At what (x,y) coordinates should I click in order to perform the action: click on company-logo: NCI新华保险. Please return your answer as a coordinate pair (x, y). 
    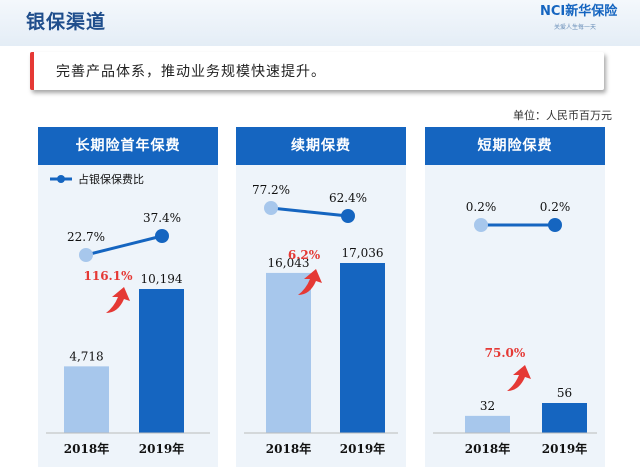
    Looking at the image, I should click on (579, 11).